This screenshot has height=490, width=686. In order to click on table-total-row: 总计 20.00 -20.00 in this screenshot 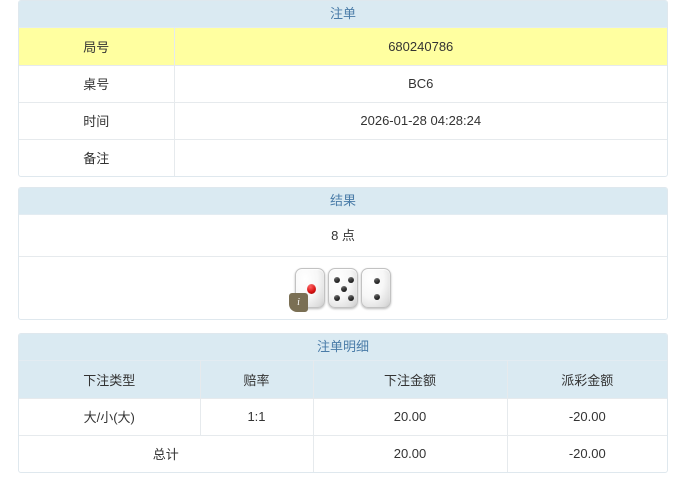, I will do `click(343, 453)`.